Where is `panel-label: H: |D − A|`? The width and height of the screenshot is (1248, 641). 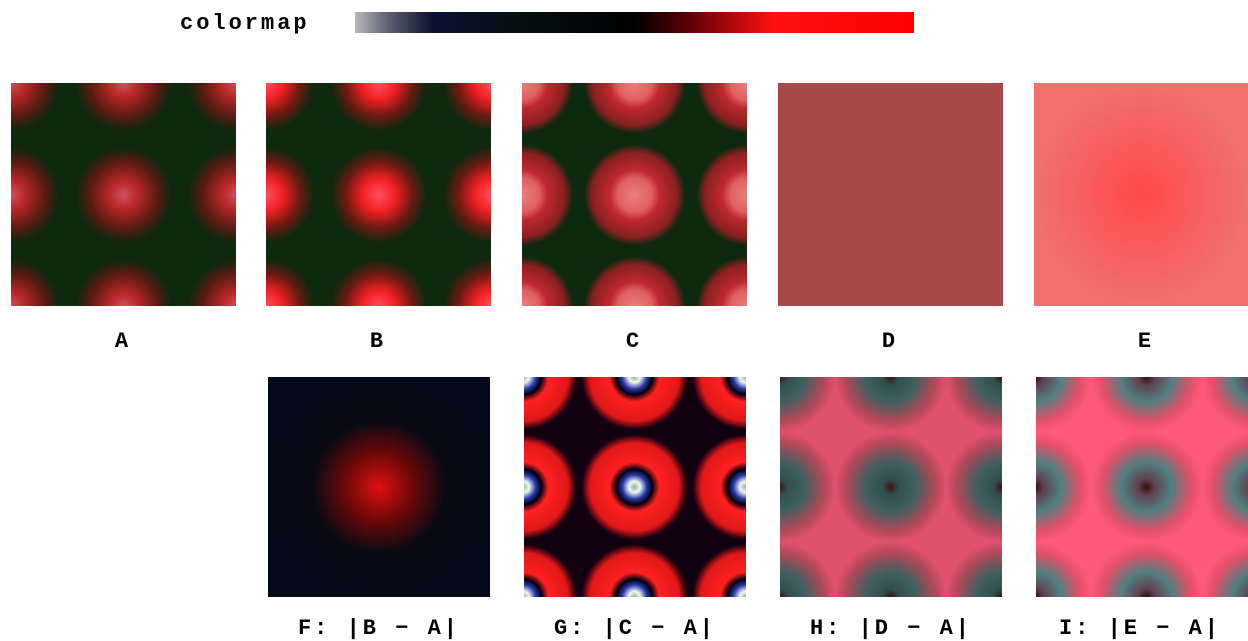 panel-label: H: |D − A| is located at coordinates (891, 628).